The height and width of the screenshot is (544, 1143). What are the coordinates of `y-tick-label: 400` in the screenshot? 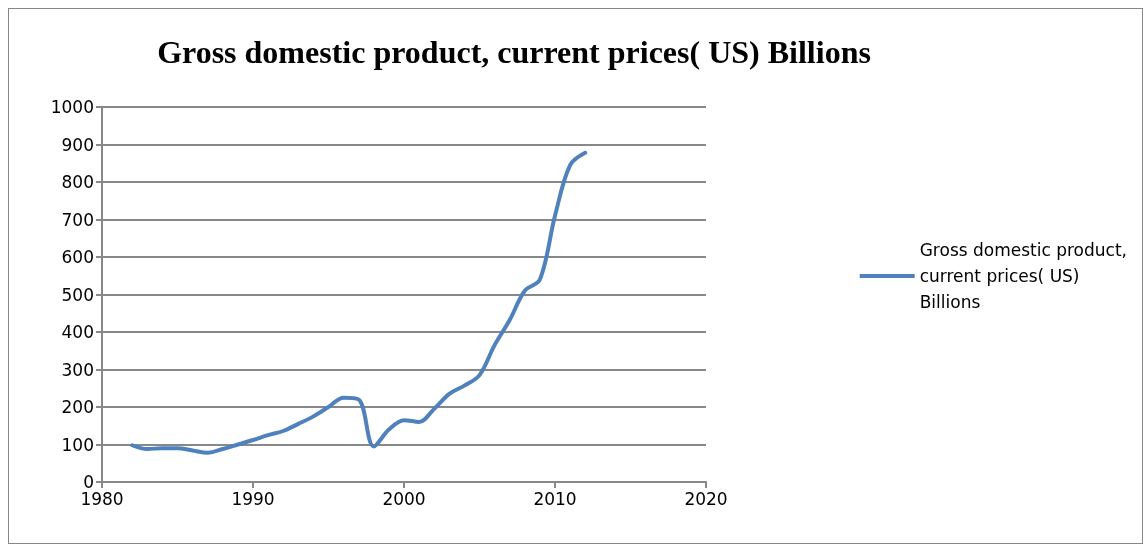 It's located at (77, 332).